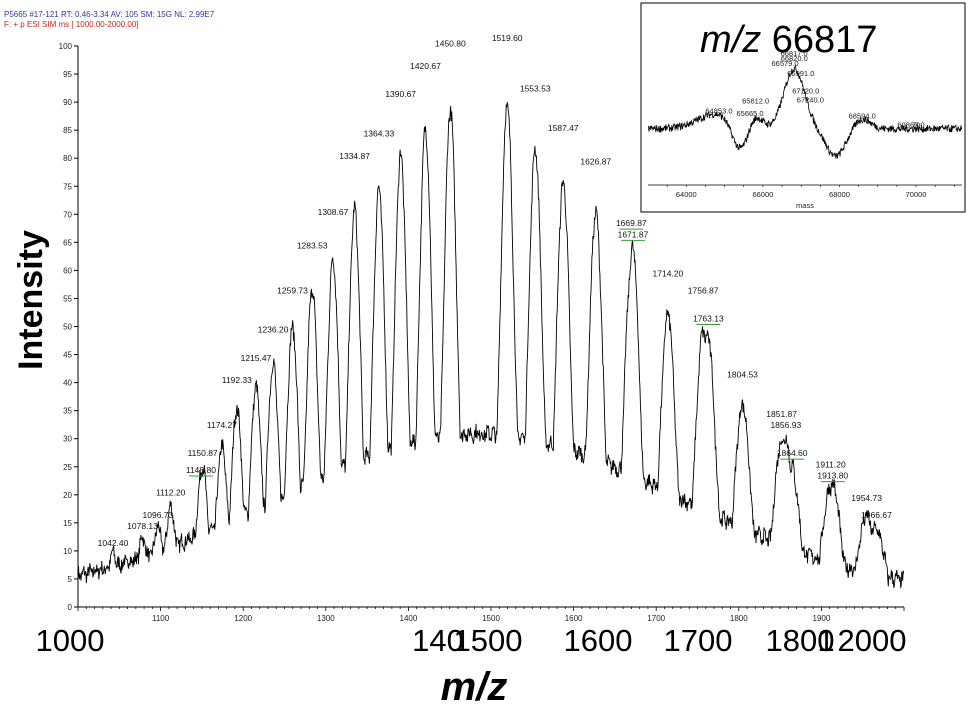 This screenshot has height=704, width=969. I want to click on x-big-tick-label: 2000, so click(872, 640).